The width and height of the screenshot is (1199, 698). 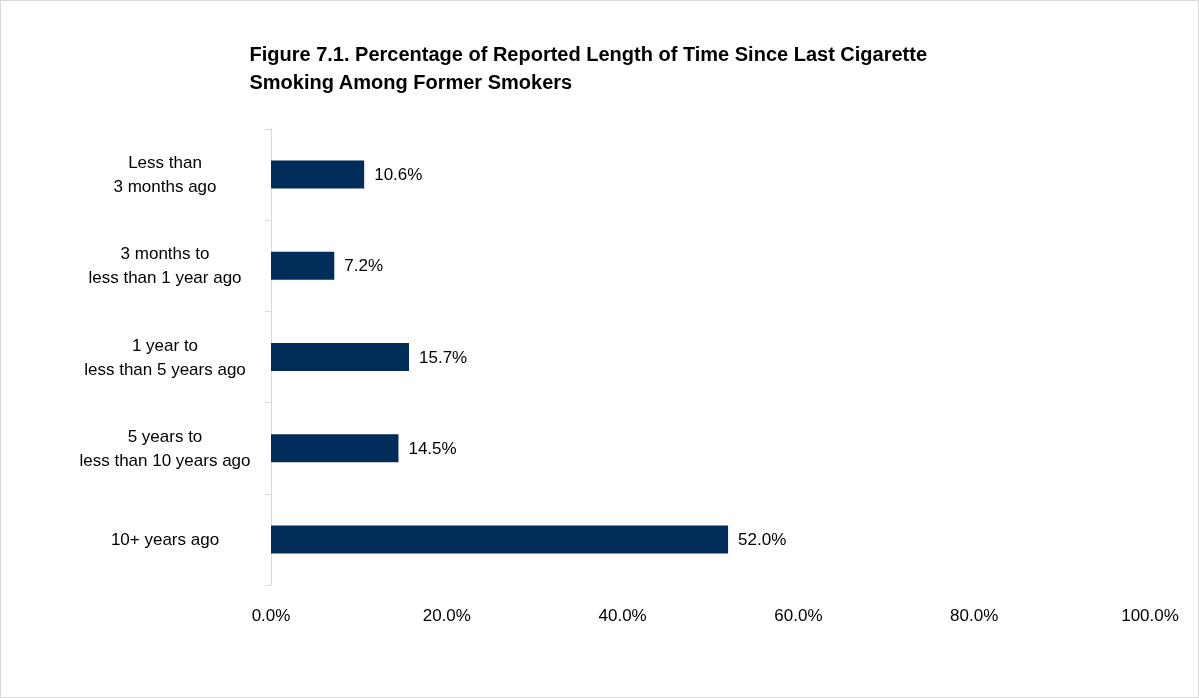 I want to click on x-tick-label: 40.0%, so click(x=622, y=615).